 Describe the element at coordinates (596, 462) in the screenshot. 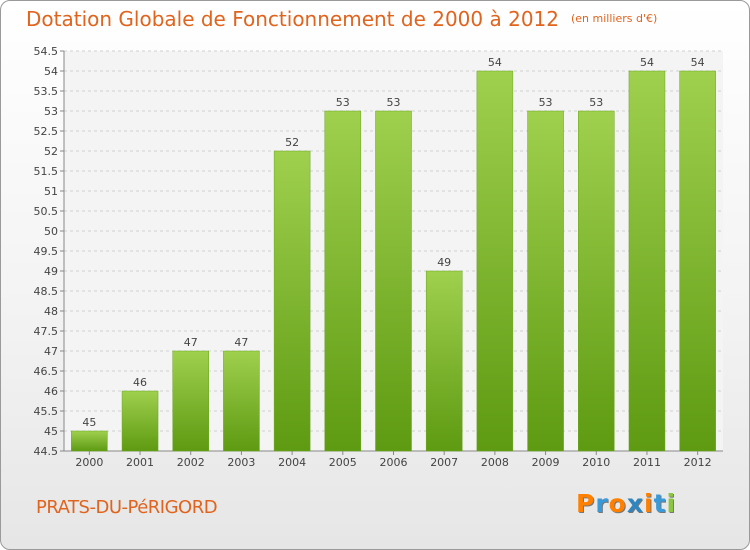

I see `x-tick-label: 2010` at that location.